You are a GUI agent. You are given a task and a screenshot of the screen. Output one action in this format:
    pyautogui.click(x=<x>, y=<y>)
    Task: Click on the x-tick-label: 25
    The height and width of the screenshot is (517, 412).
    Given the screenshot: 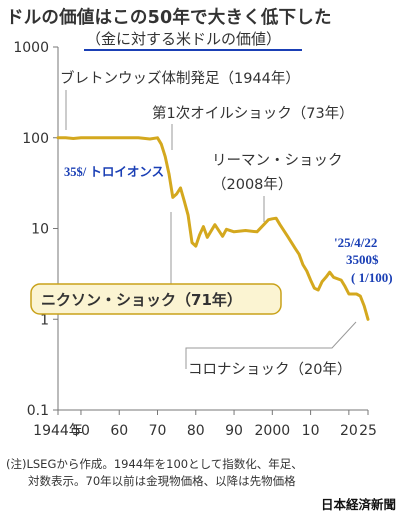 What is the action you would take?
    pyautogui.click(x=368, y=431)
    